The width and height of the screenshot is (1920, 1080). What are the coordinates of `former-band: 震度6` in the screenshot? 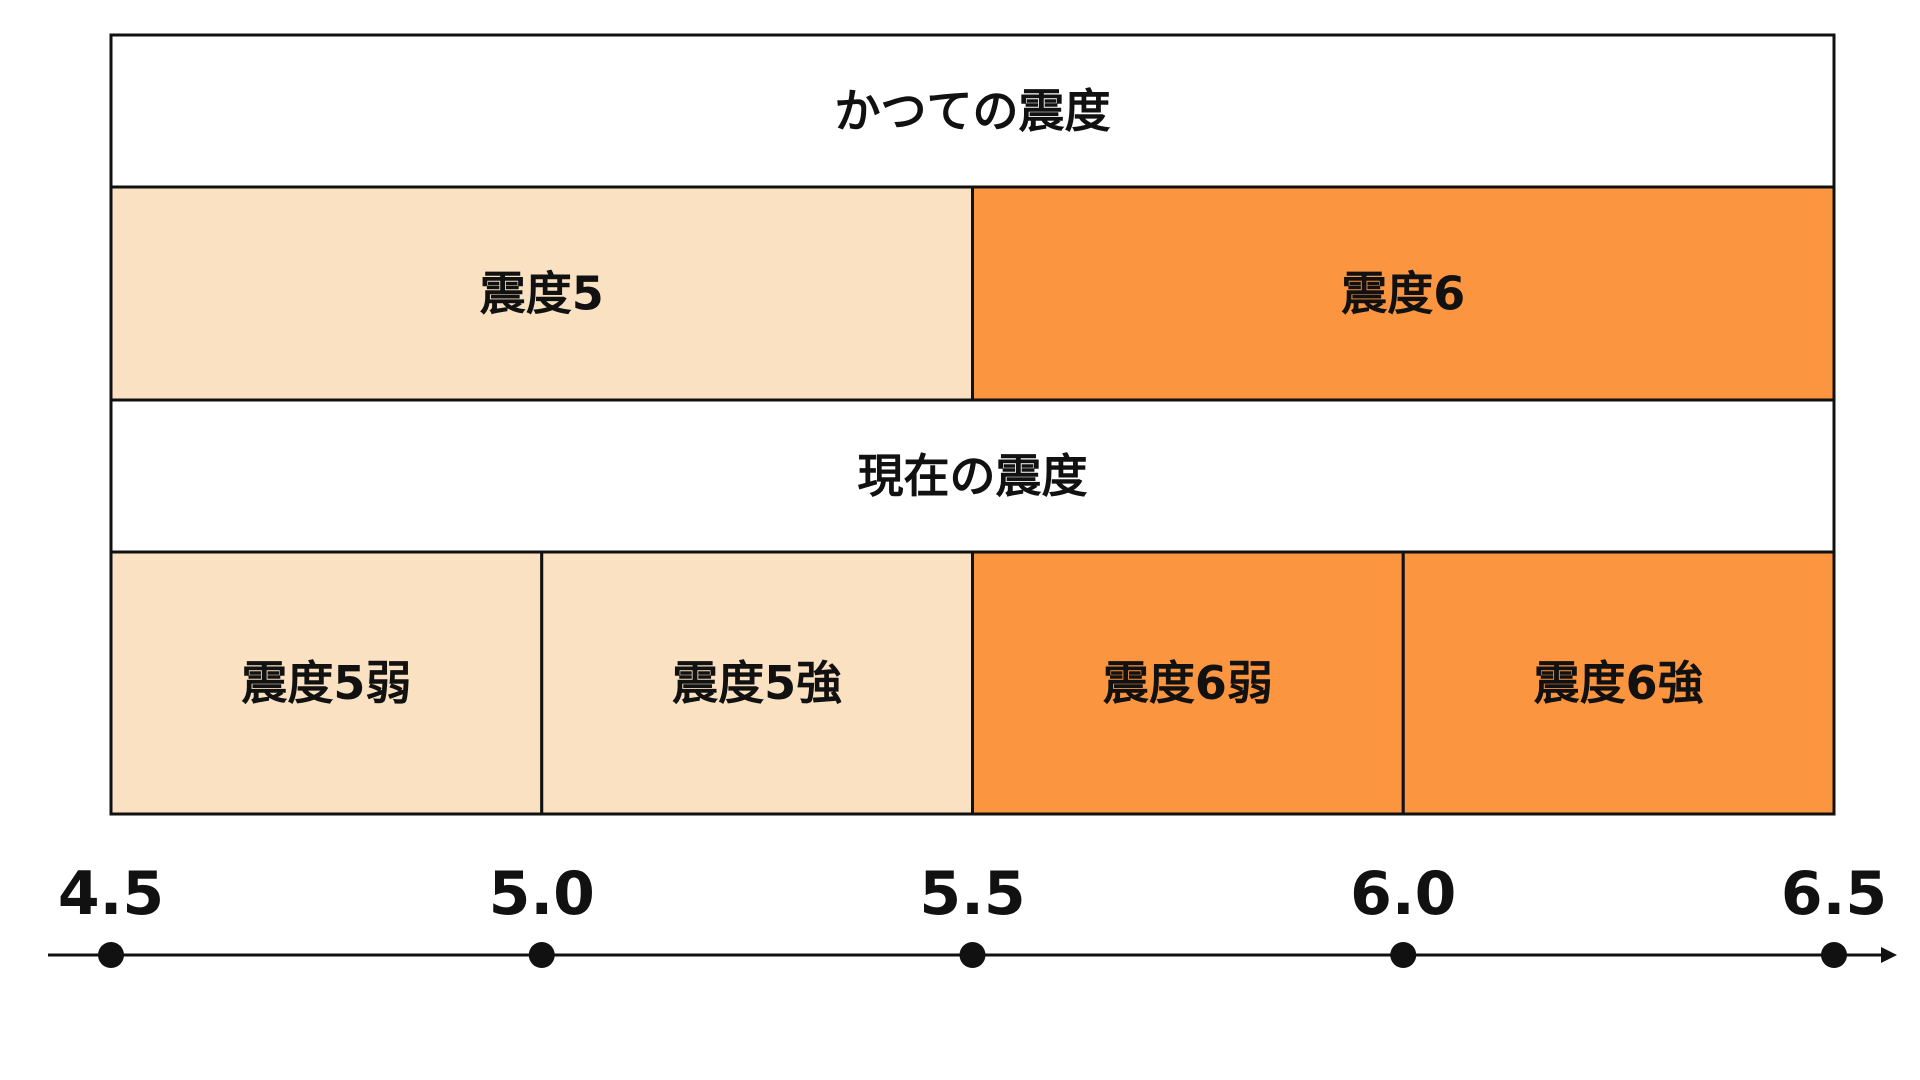 It's located at (1403, 293).